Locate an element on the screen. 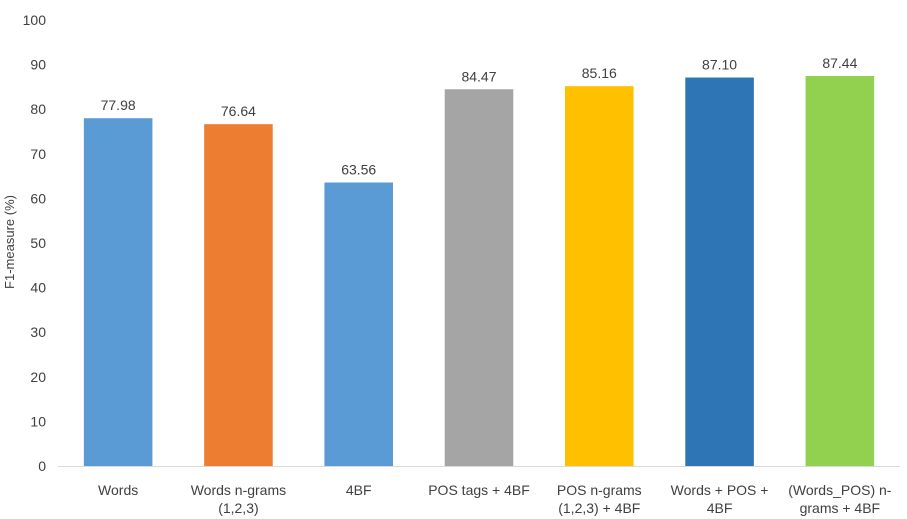  bar-value-label: 77.98 is located at coordinates (118, 105).